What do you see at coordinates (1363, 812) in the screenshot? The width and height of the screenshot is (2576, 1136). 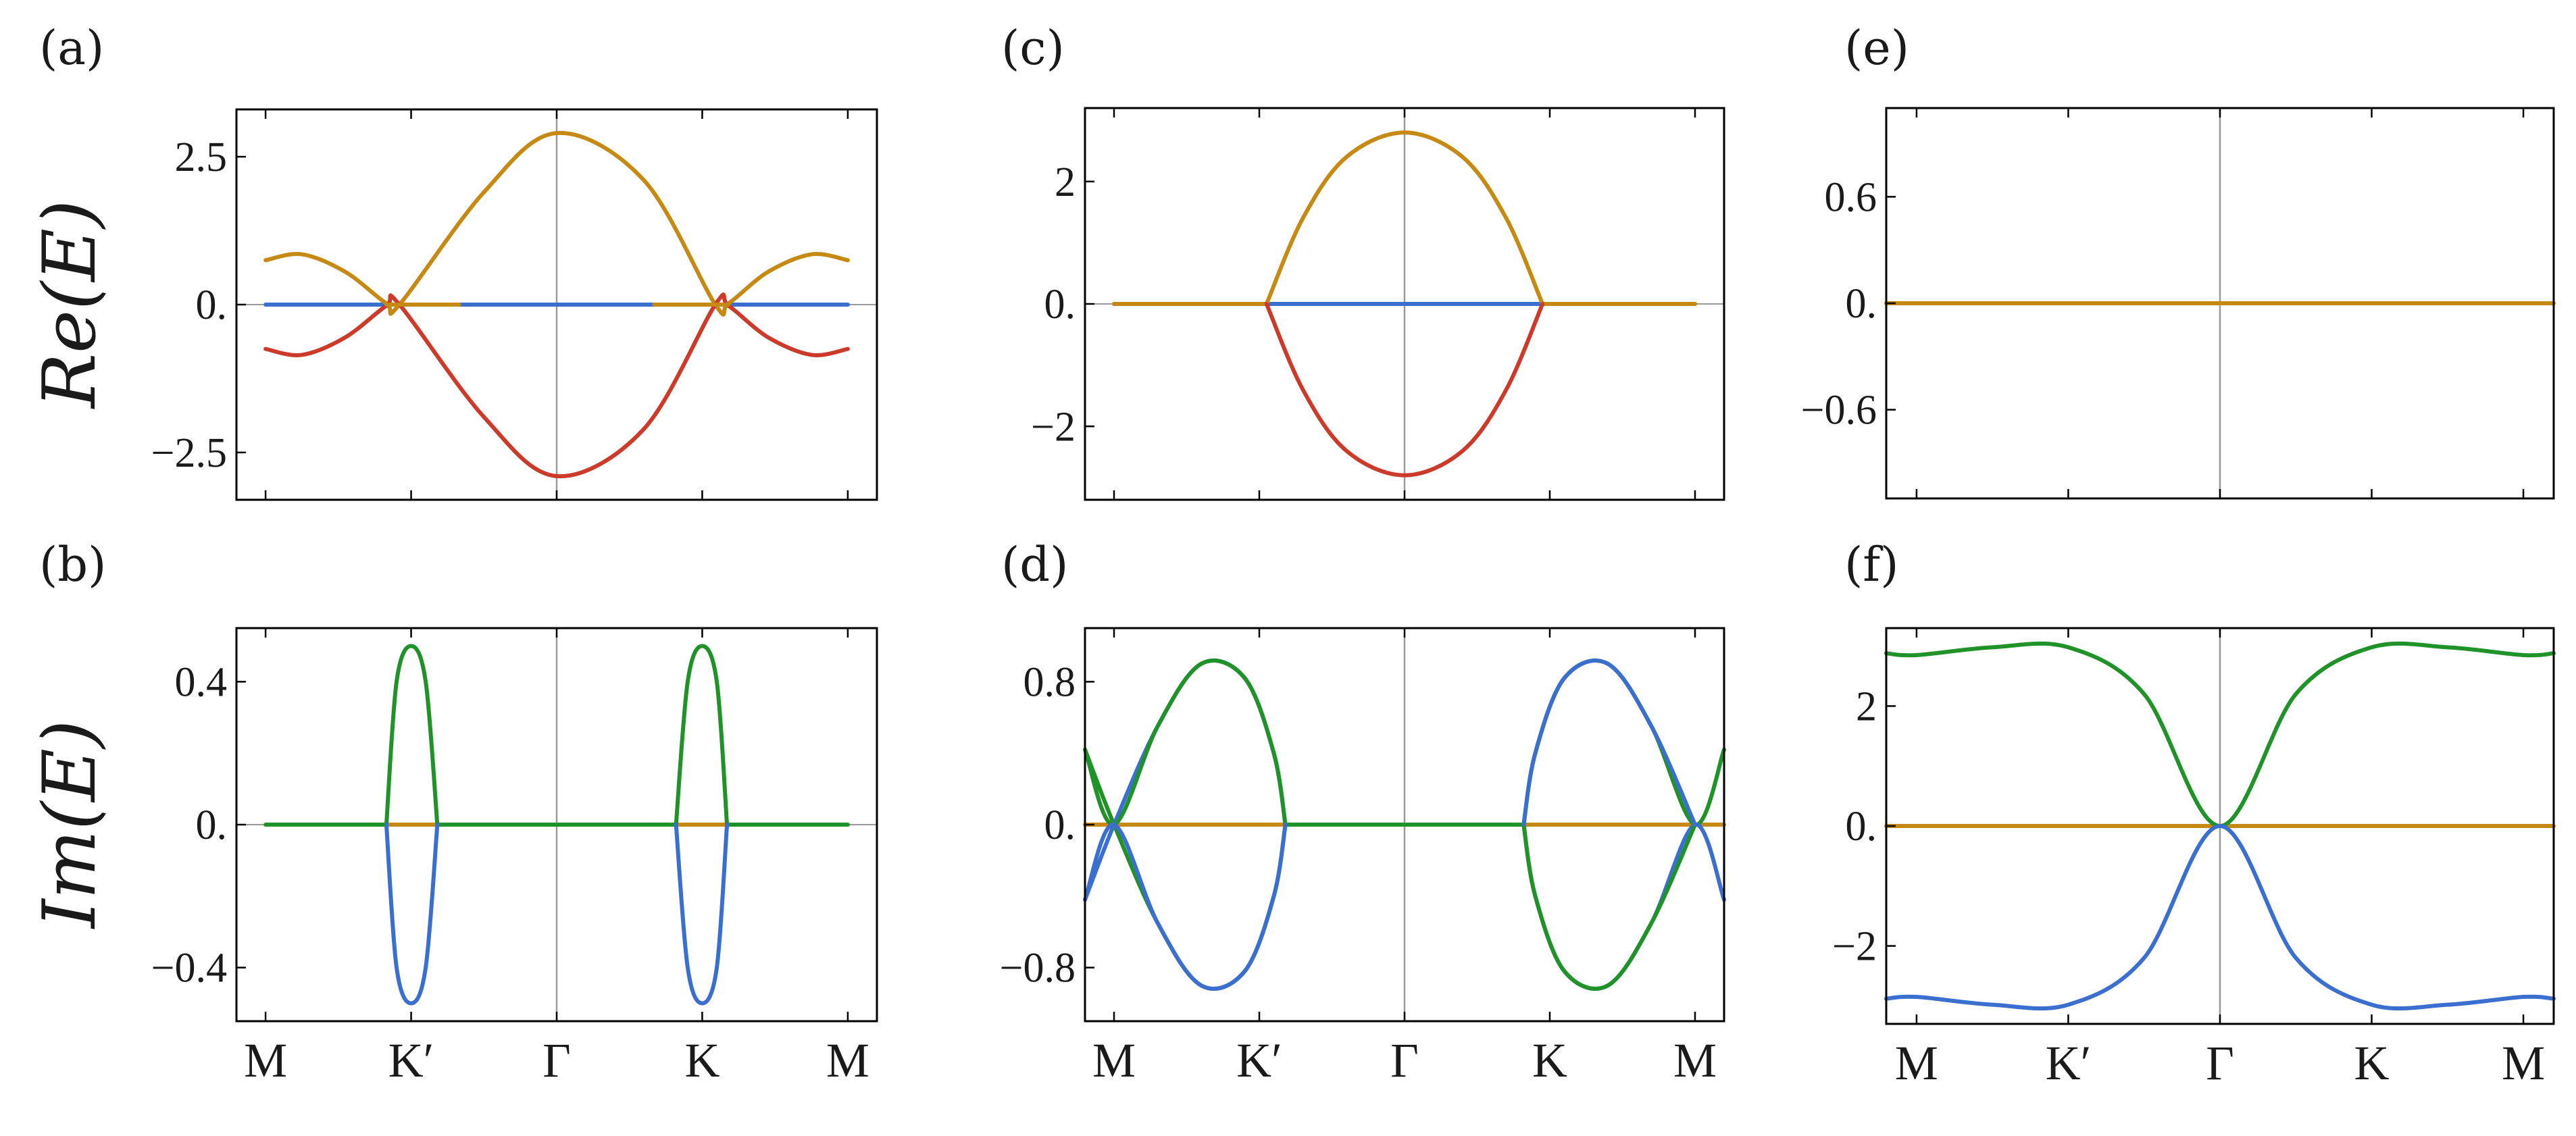 I see `panel-d: (d) 0.8 0. −0.8 M K′ Γ K M` at bounding box center [1363, 812].